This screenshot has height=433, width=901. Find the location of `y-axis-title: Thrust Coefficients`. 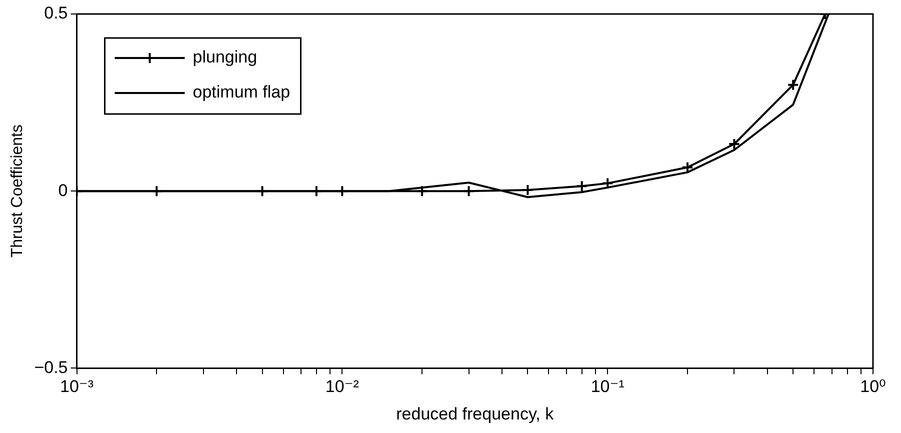

y-axis-title: Thrust Coefficients is located at coordinates (17, 191).